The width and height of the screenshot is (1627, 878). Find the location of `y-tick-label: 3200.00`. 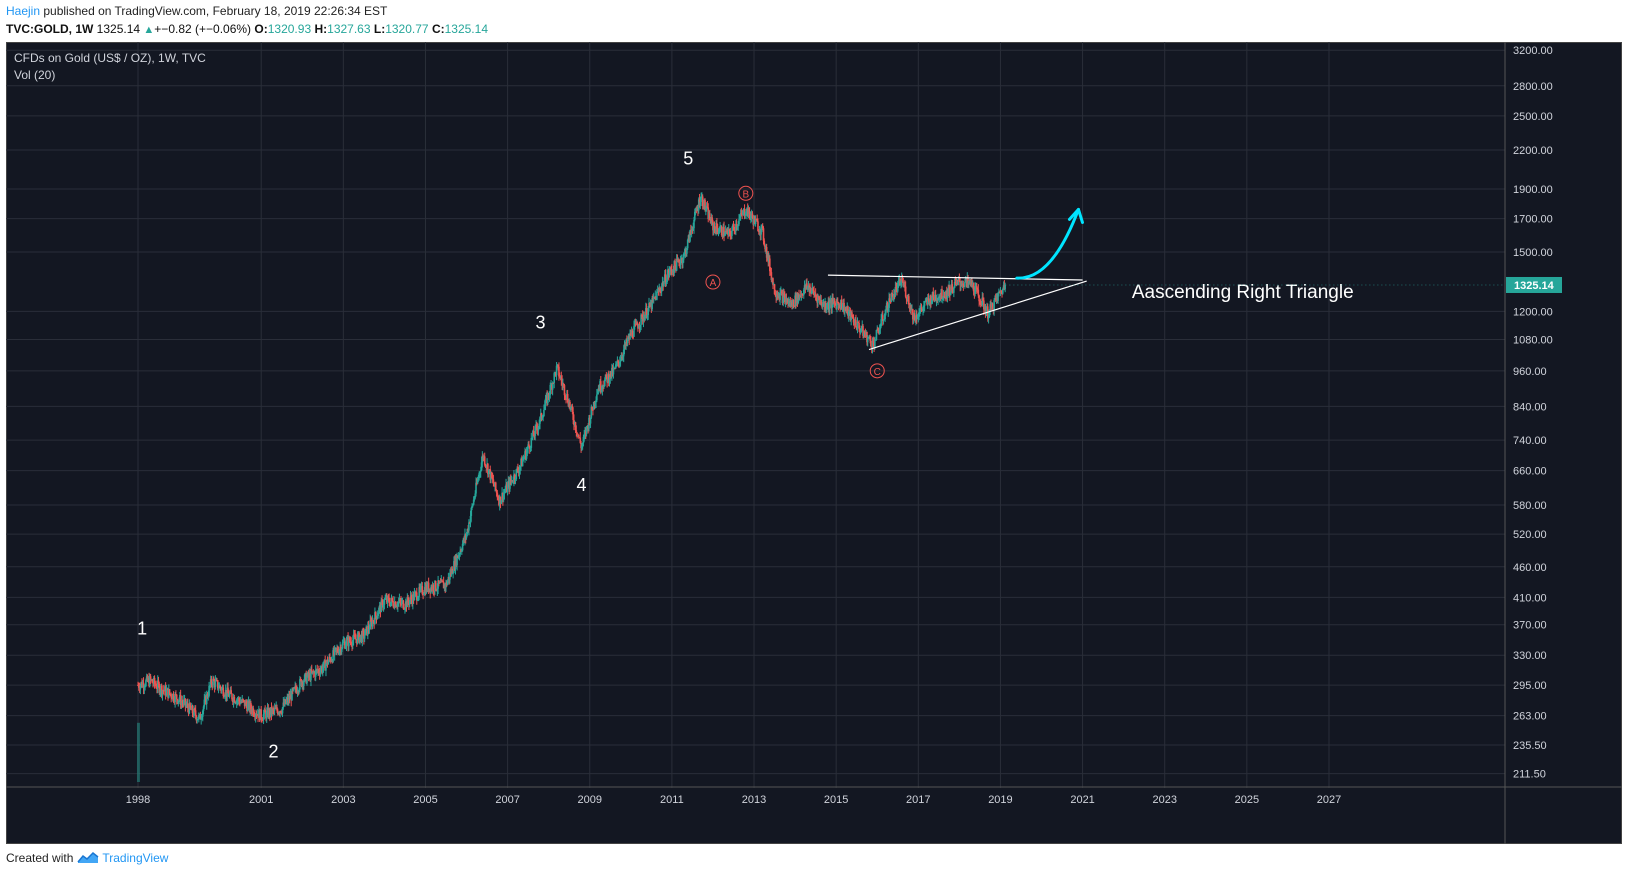

y-tick-label: 3200.00 is located at coordinates (1533, 51).